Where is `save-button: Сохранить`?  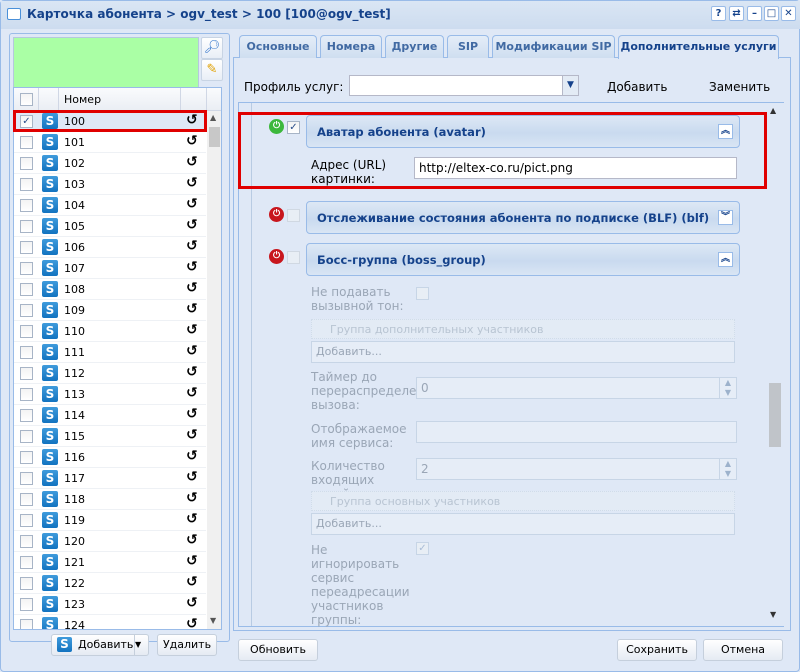
save-button: Сохранить is located at coordinates (657, 650).